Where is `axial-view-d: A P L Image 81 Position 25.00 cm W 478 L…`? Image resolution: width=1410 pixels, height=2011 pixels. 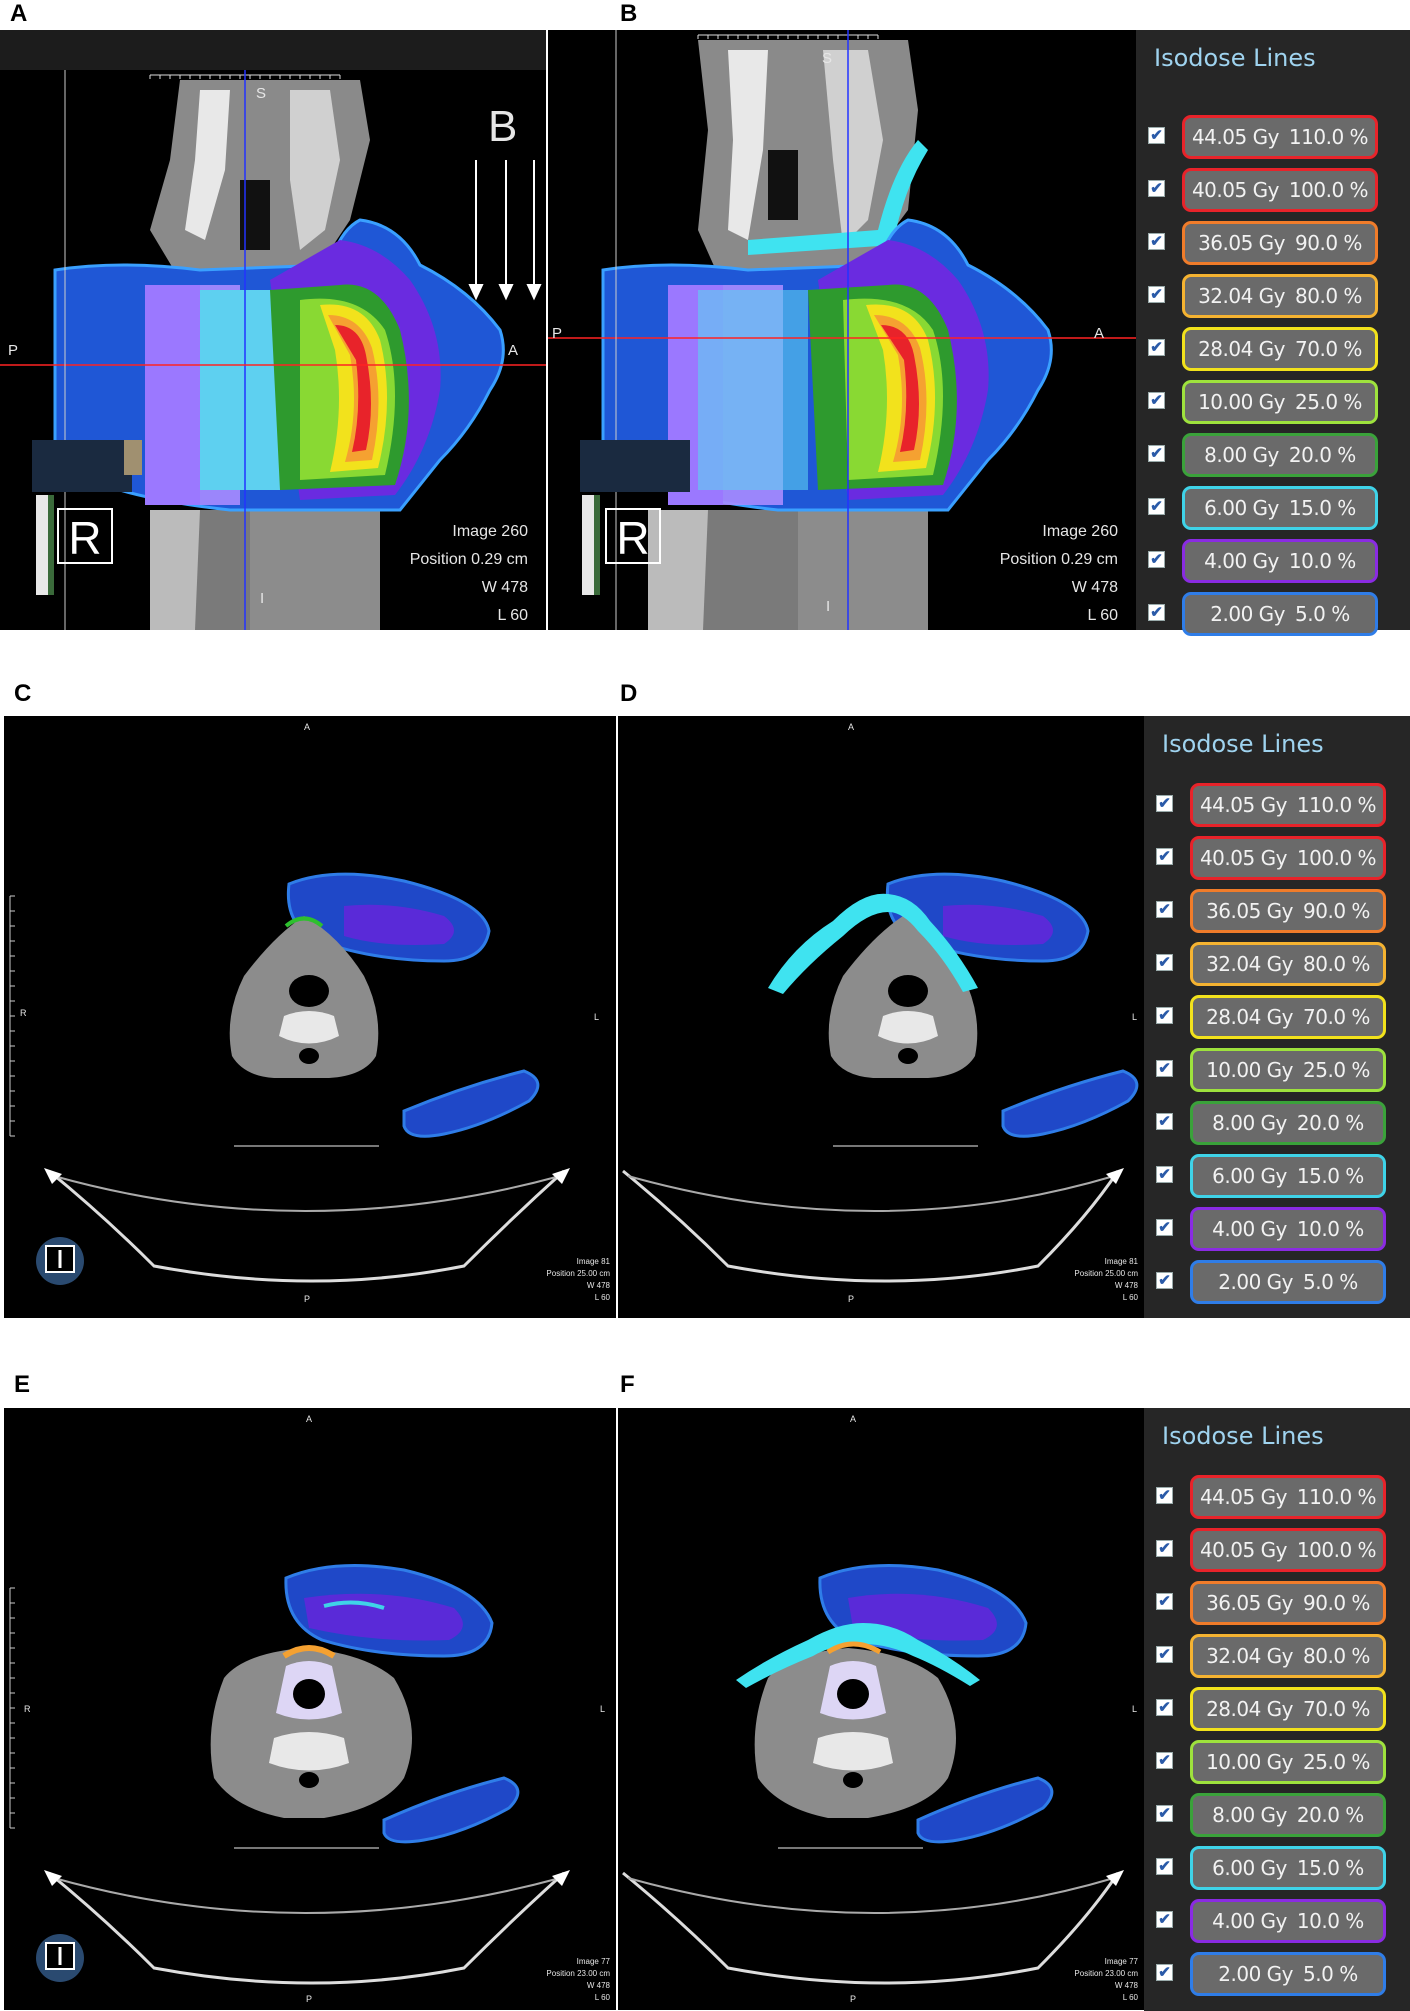
axial-view-d: A P L Image 81 Position 25.00 cm W 478 L… is located at coordinates (881, 1017).